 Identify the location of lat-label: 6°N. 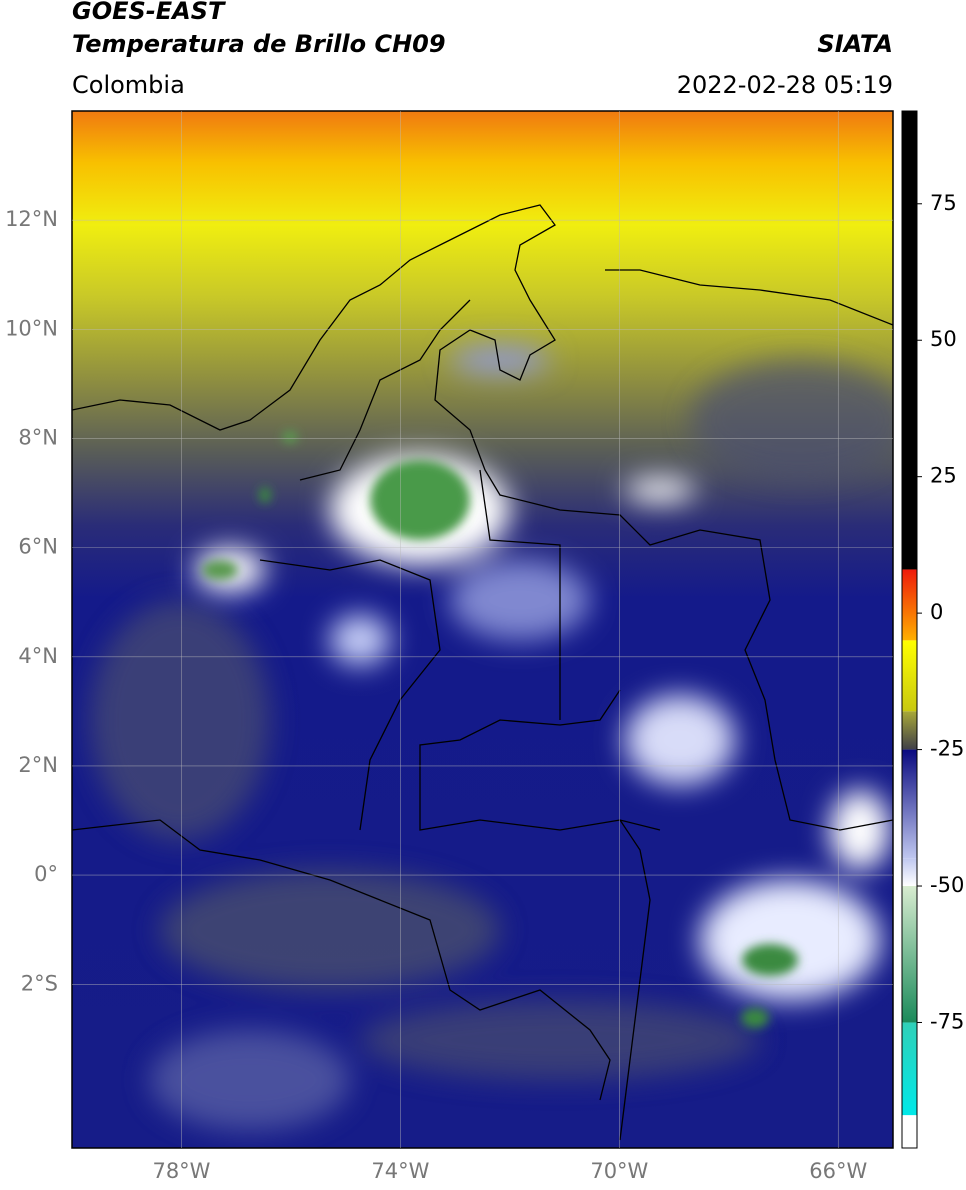
(38, 547).